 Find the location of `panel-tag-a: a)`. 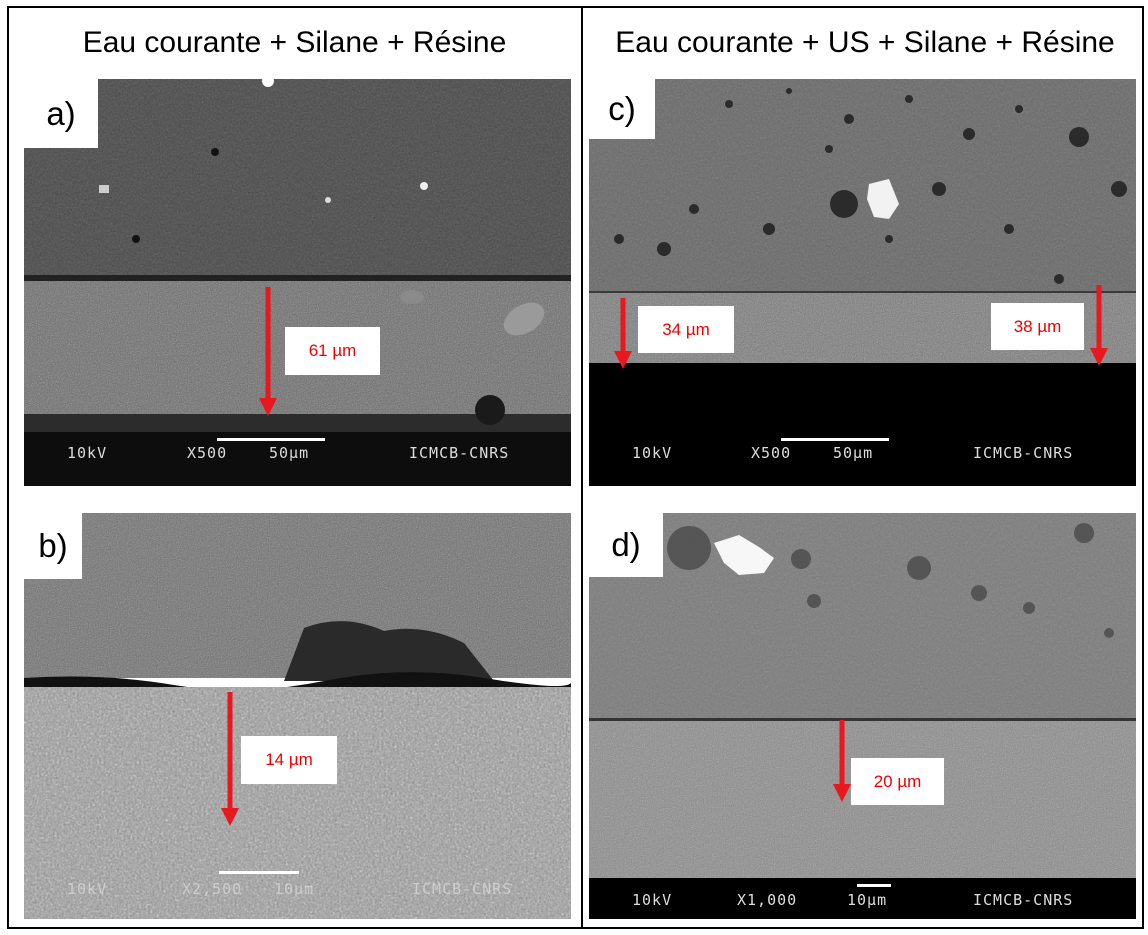

panel-tag-a: a) is located at coordinates (61, 113).